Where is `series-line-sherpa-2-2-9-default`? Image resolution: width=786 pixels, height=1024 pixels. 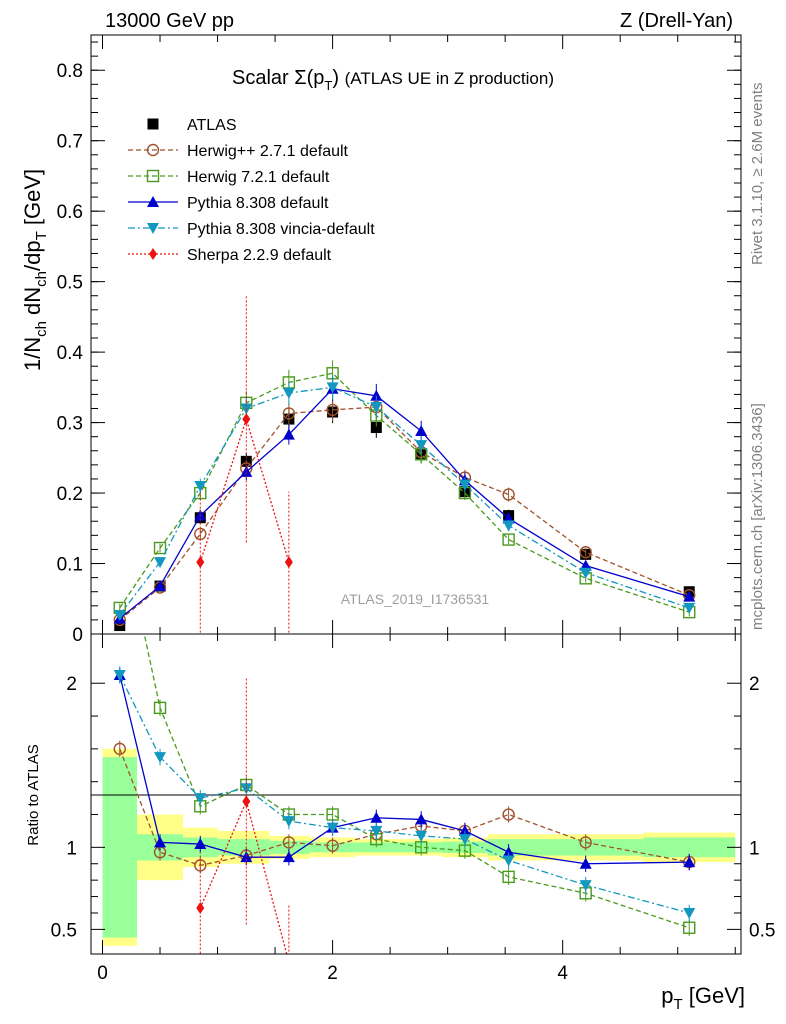 series-line-sherpa-2-2-9-default is located at coordinates (244, 489).